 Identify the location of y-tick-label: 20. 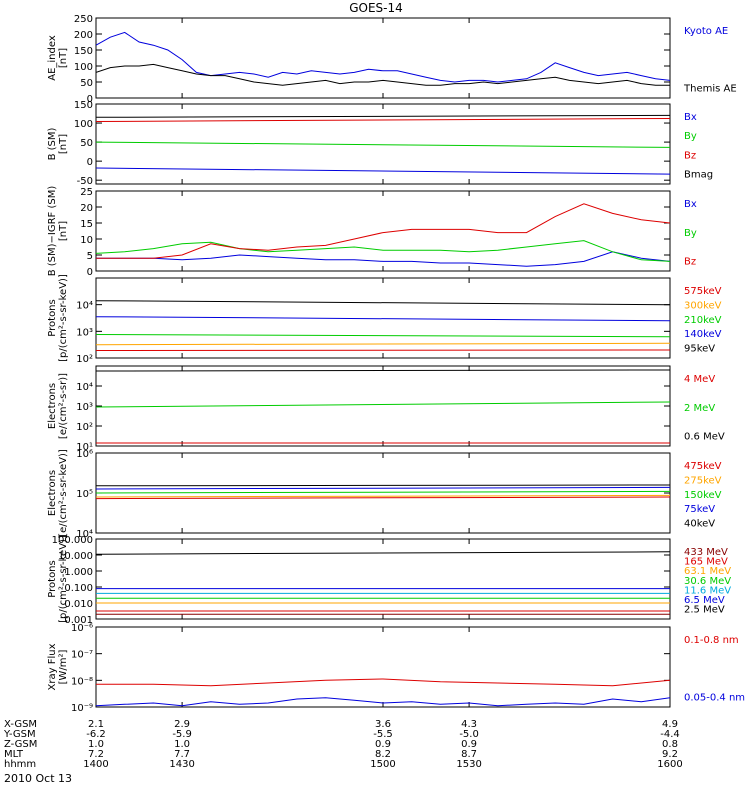
(86, 208).